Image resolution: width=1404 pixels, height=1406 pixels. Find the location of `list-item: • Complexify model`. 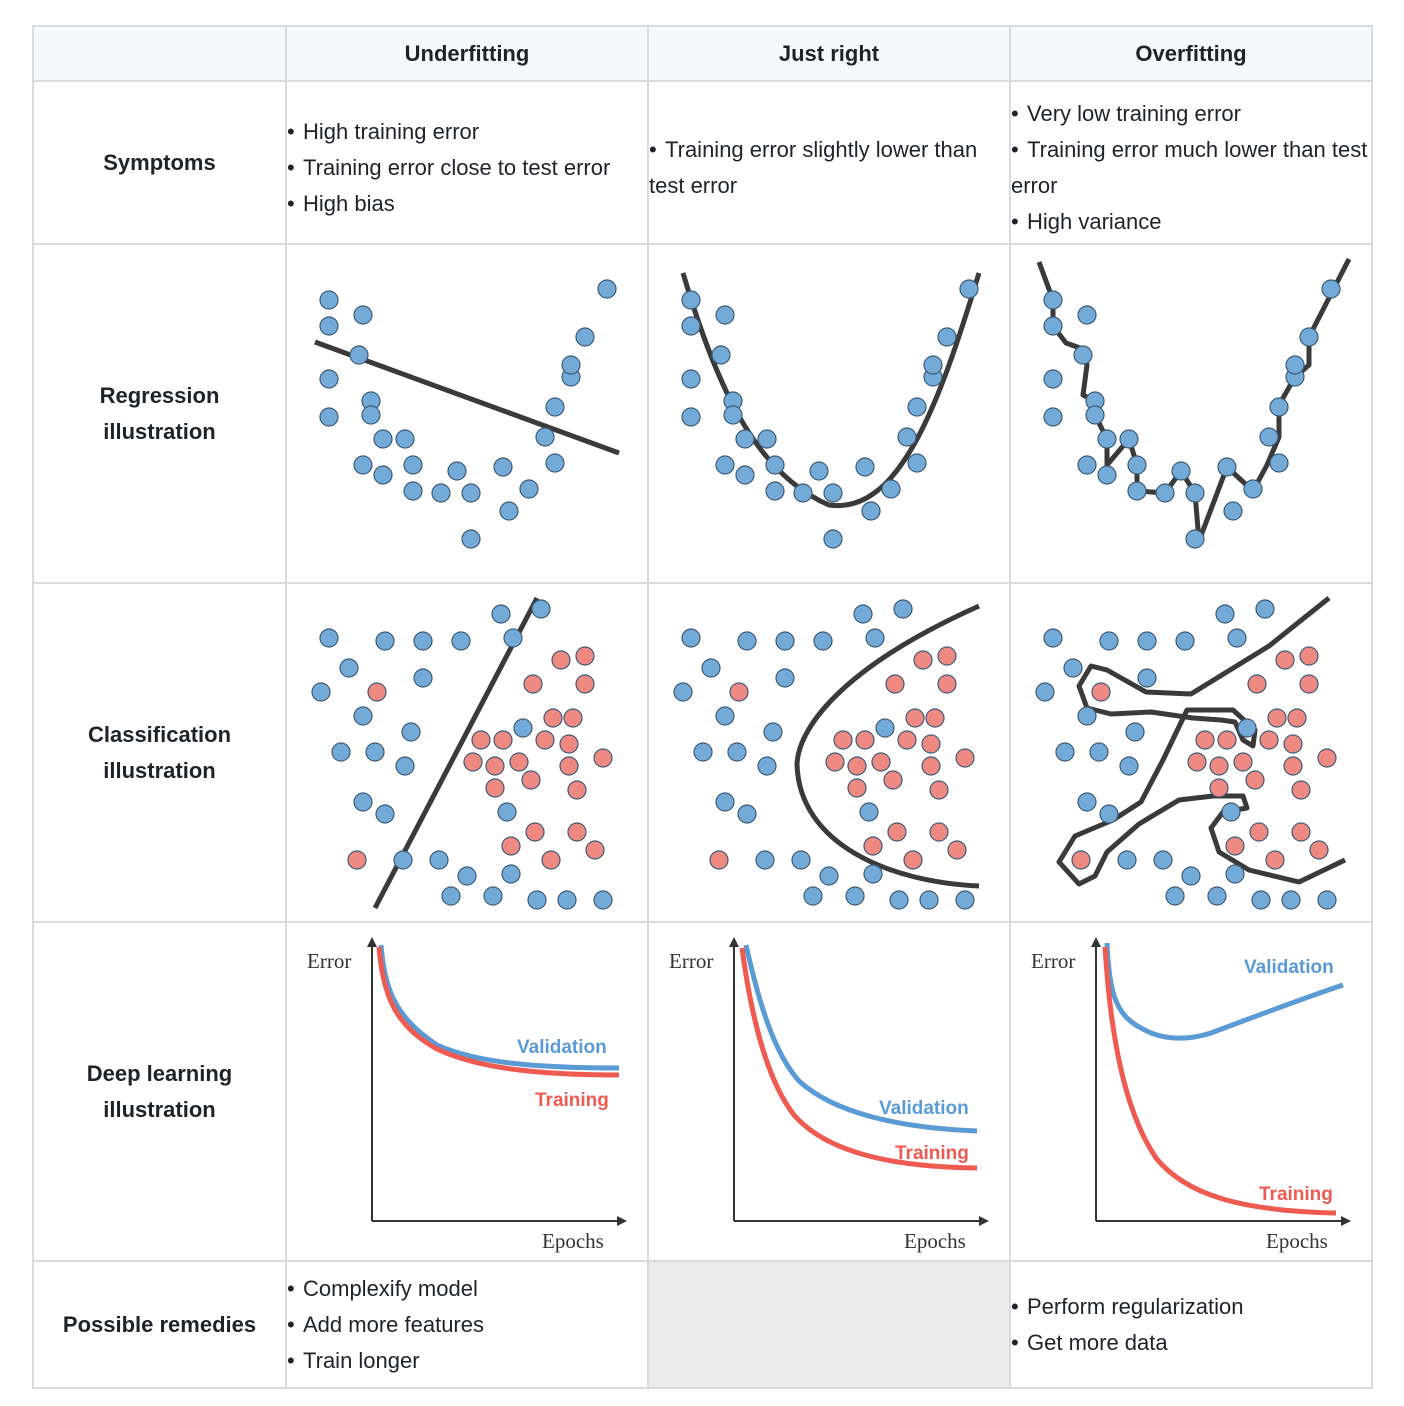

list-item: • Complexify model is located at coordinates (382, 1288).